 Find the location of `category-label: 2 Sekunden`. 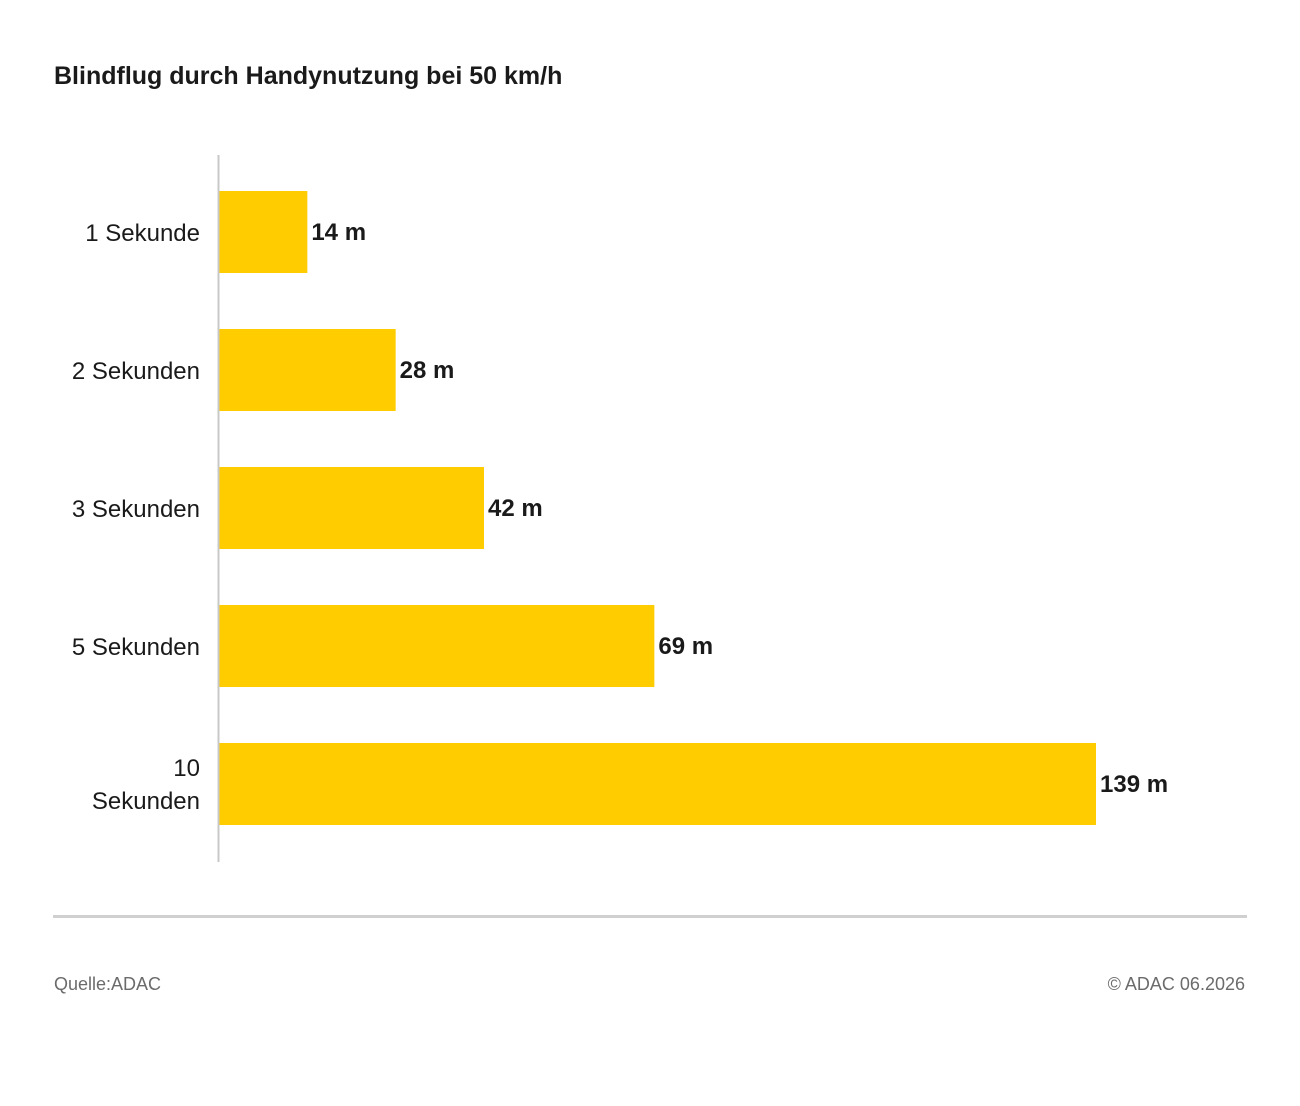

category-label: 2 Sekunden is located at coordinates (136, 371).